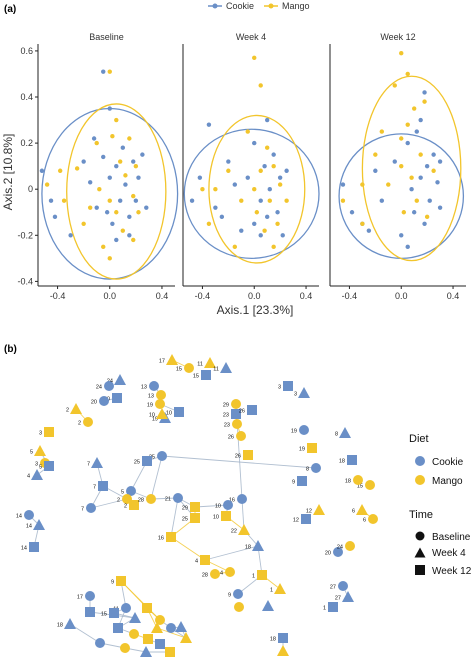 Image resolution: width=474 pixels, height=658 pixels. Describe the element at coordinates (161, 539) in the screenshot. I see `node-label: 16` at that location.